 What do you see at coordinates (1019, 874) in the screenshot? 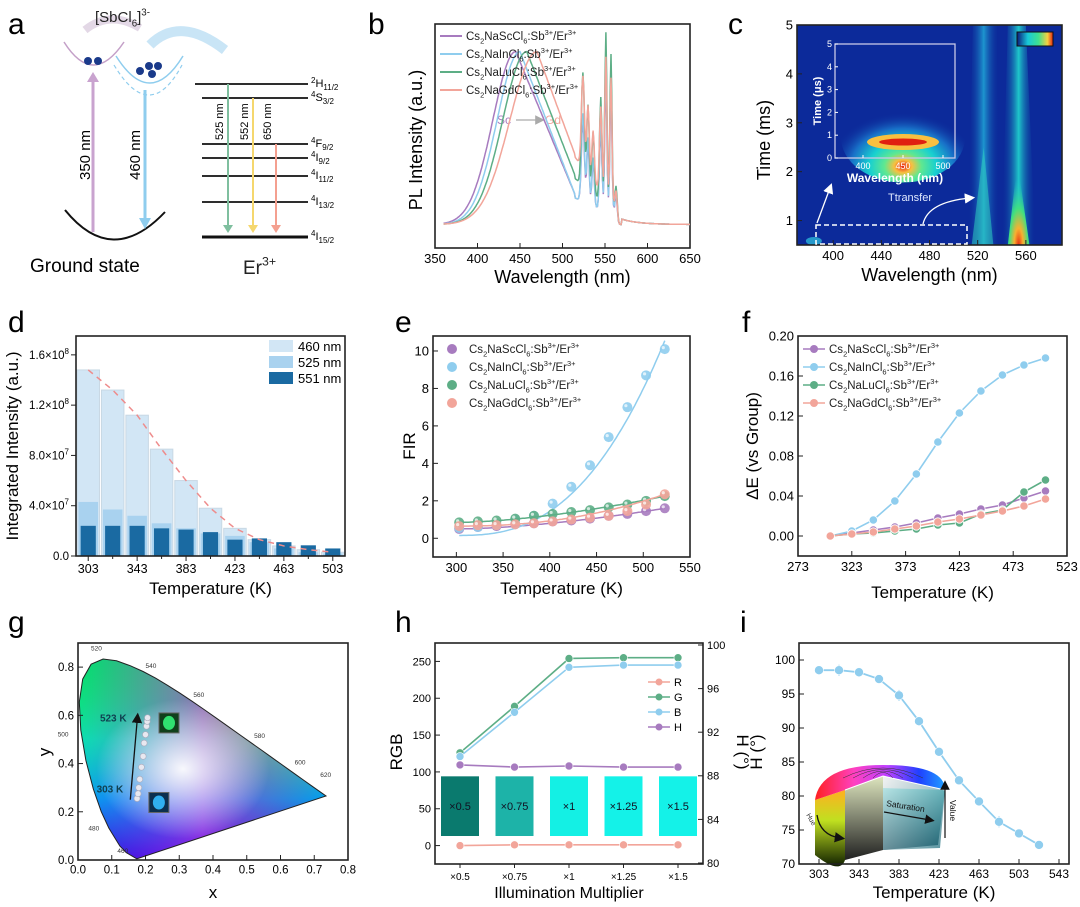
I see `x-tick-label: 503` at bounding box center [1019, 874].